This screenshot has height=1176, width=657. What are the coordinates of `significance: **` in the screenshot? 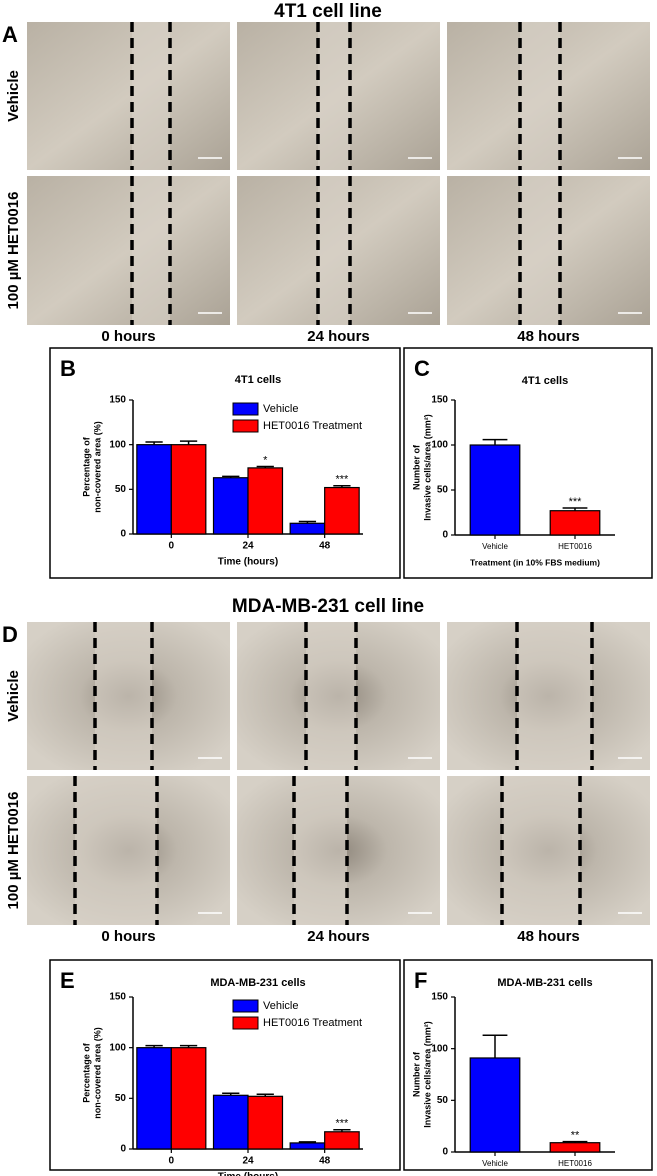 It's located at (575, 1136).